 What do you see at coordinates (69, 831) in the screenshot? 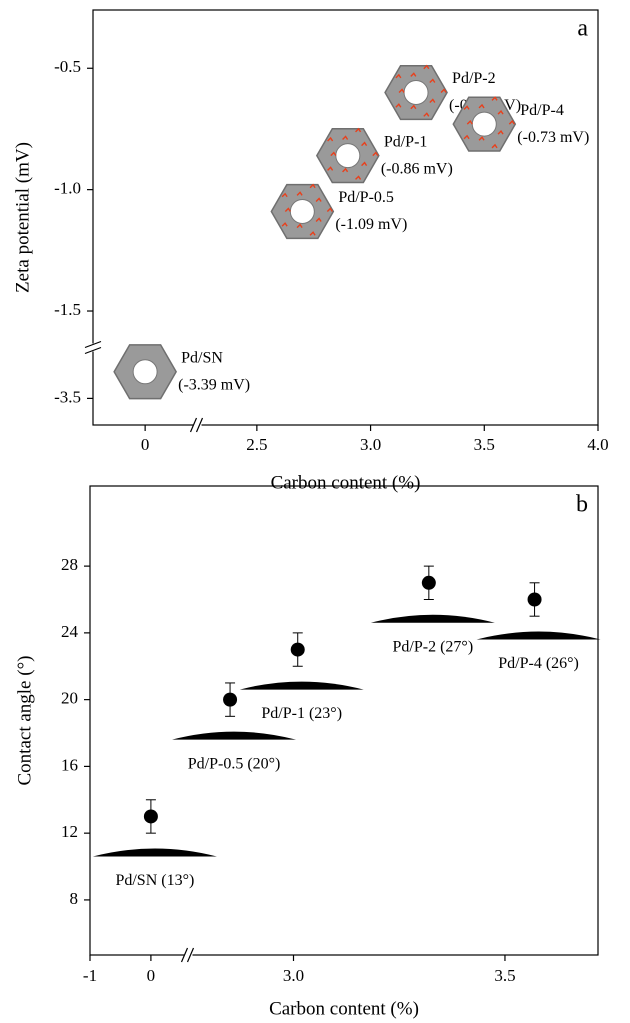
I see `y-tick-label: 12` at bounding box center [69, 831].